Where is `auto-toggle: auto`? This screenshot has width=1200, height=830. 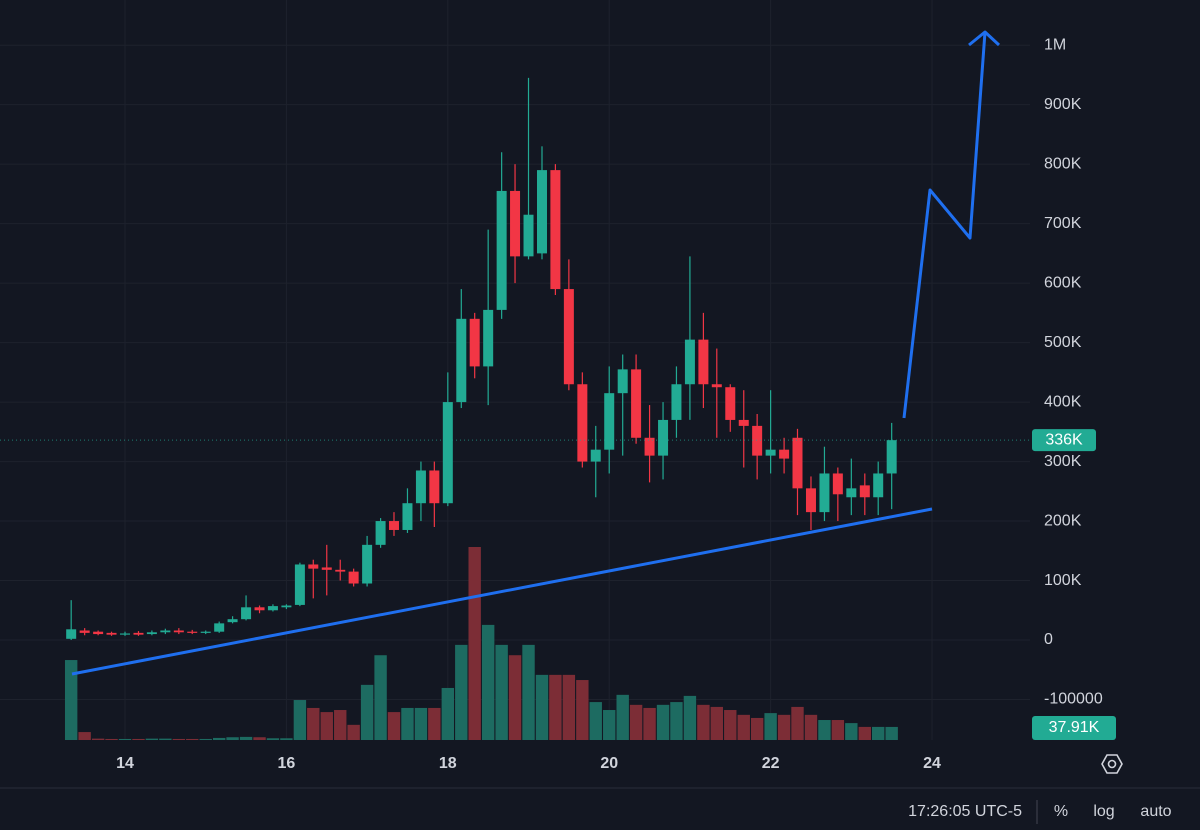 auto-toggle: auto is located at coordinates (1155, 811).